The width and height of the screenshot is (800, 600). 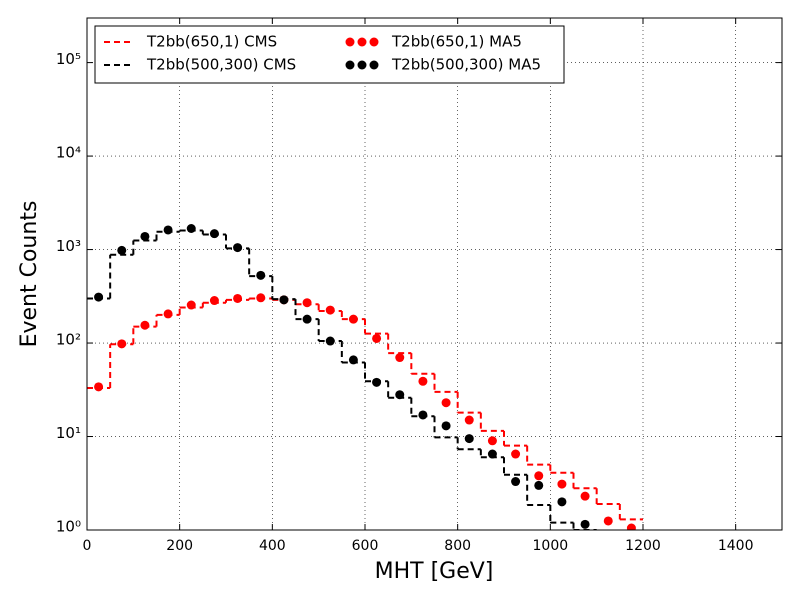 What do you see at coordinates (466, 65) in the screenshot?
I see `legend-label: T2bb(500,300) MA5` at bounding box center [466, 65].